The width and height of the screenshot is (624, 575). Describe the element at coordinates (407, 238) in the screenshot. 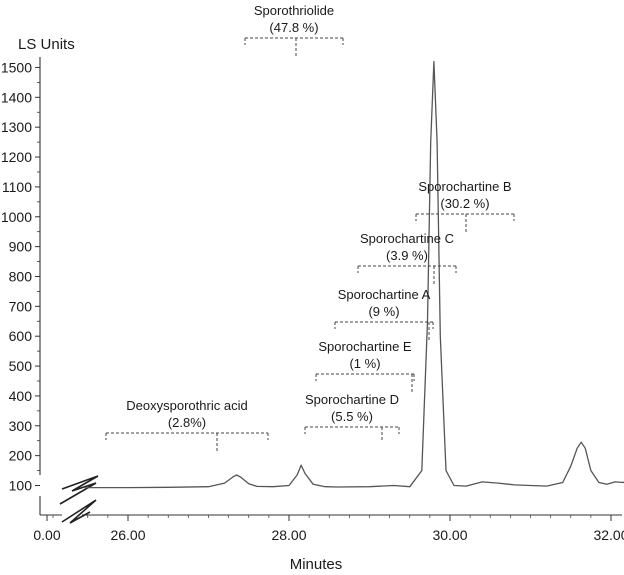

I see `peak-label-name: Sporochartine C` at that location.